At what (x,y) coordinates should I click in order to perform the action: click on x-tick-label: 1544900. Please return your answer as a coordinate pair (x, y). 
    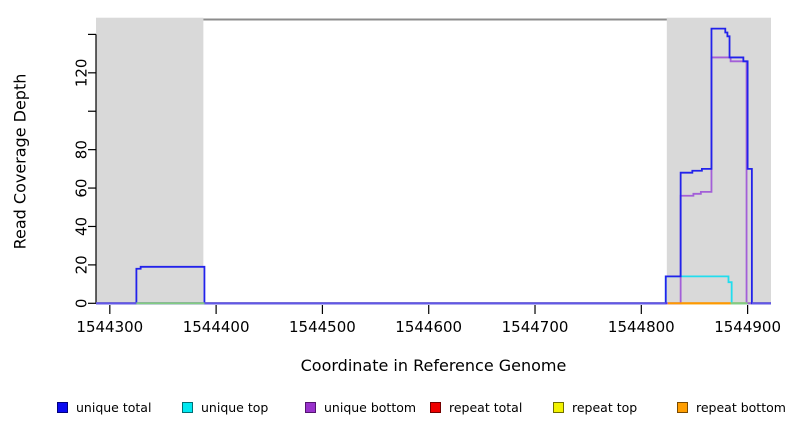
    Looking at the image, I should click on (747, 327).